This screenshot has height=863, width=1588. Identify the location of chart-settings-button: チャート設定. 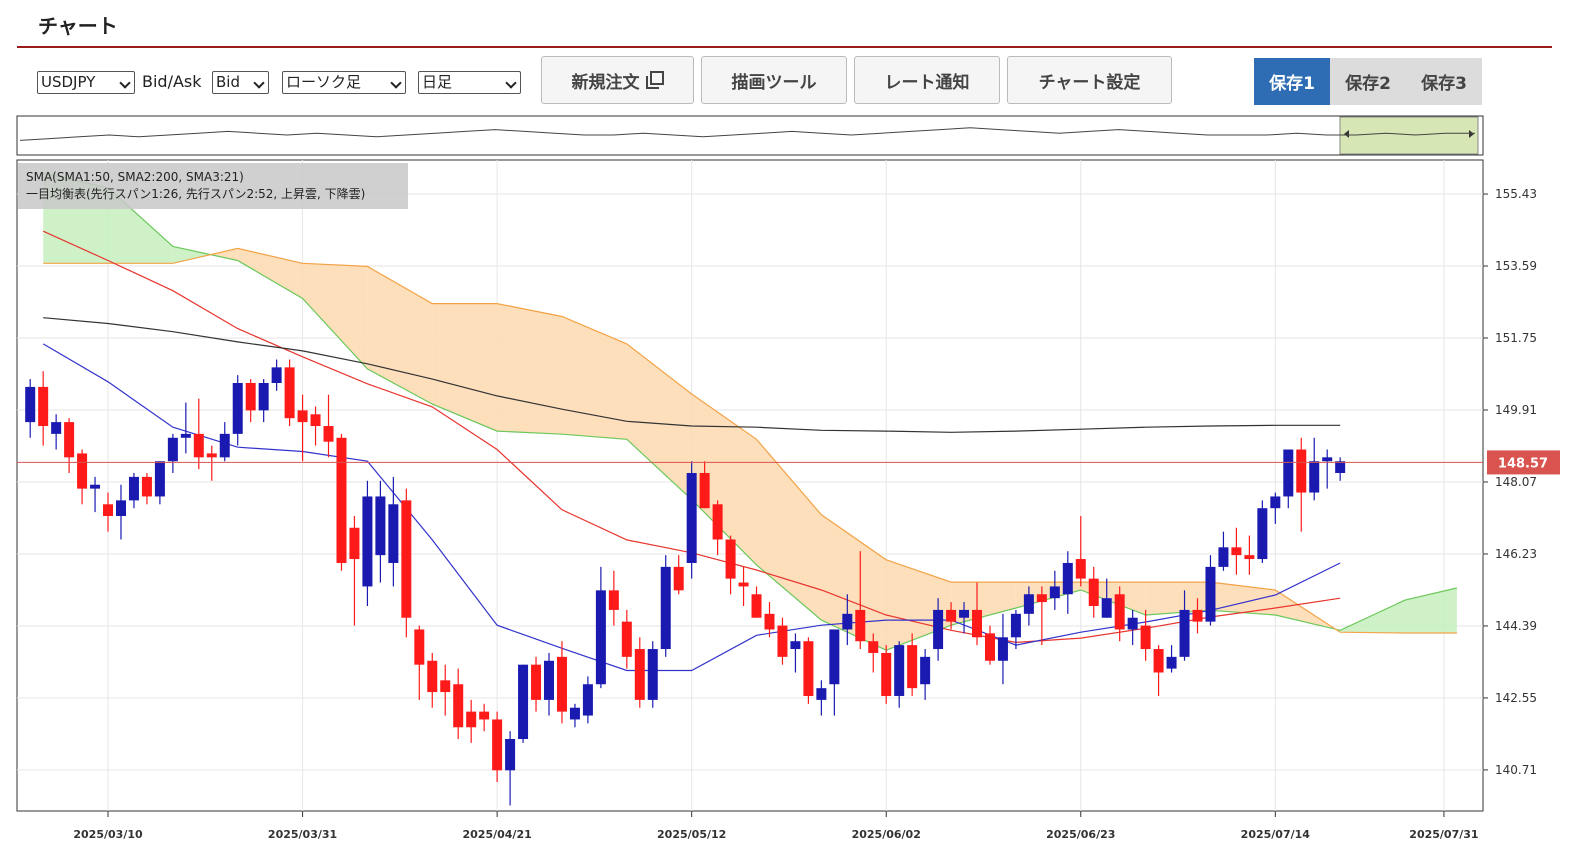
(1089, 80).